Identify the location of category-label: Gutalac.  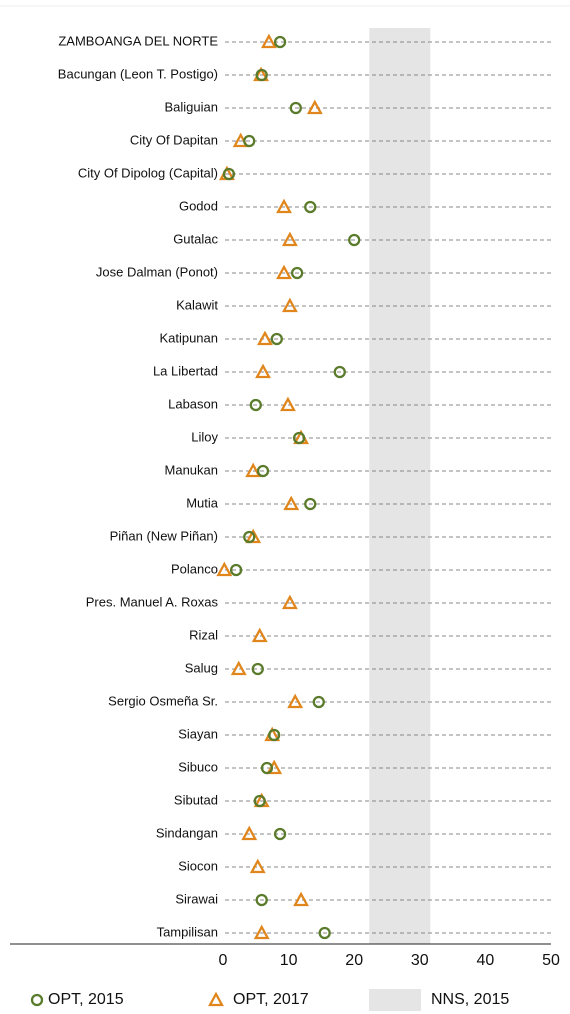
(195, 238).